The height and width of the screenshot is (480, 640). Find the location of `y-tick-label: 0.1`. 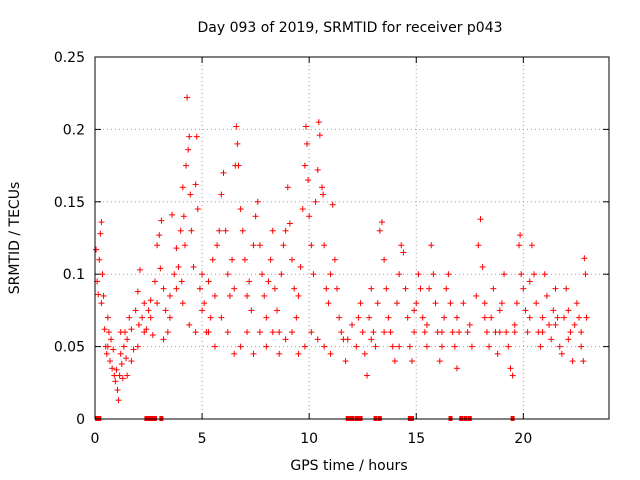

y-tick-label: 0.1 is located at coordinates (74, 275).